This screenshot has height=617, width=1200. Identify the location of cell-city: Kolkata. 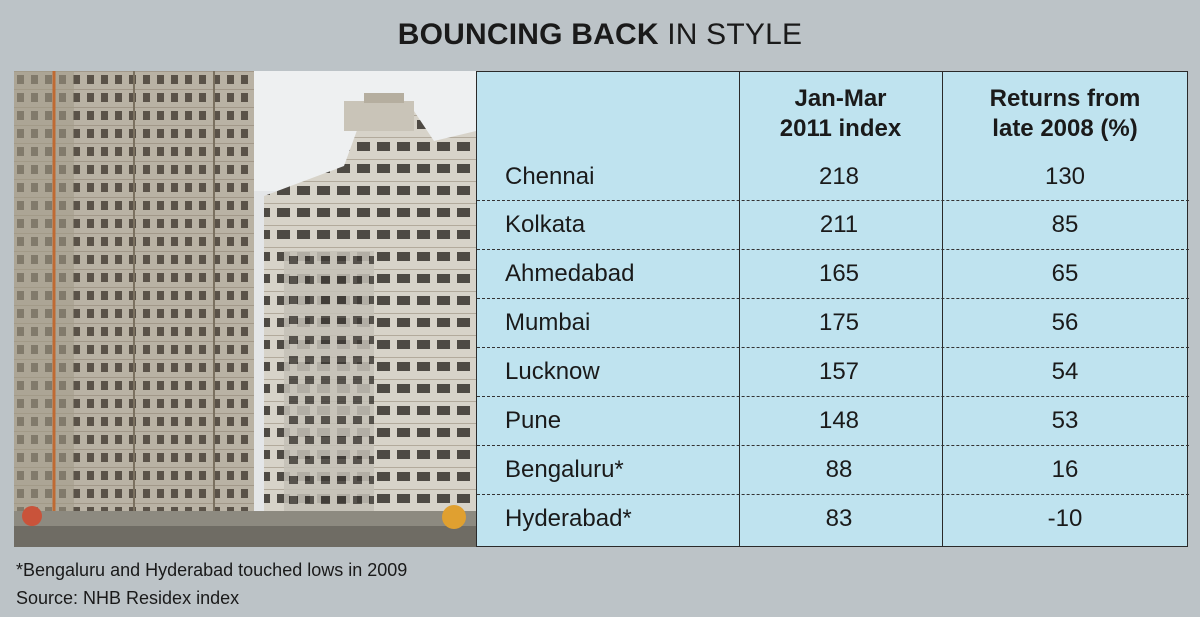
(545, 224).